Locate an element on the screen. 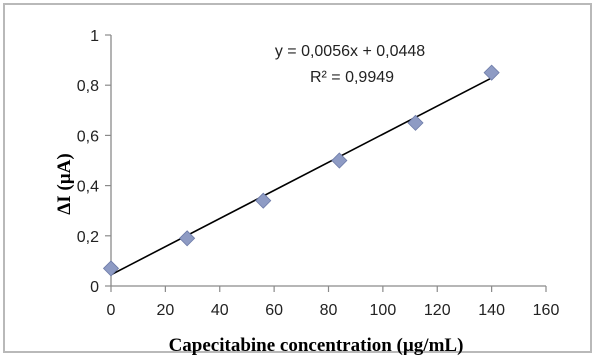 The height and width of the screenshot is (358, 597). x-tick-label: 100 is located at coordinates (383, 310).